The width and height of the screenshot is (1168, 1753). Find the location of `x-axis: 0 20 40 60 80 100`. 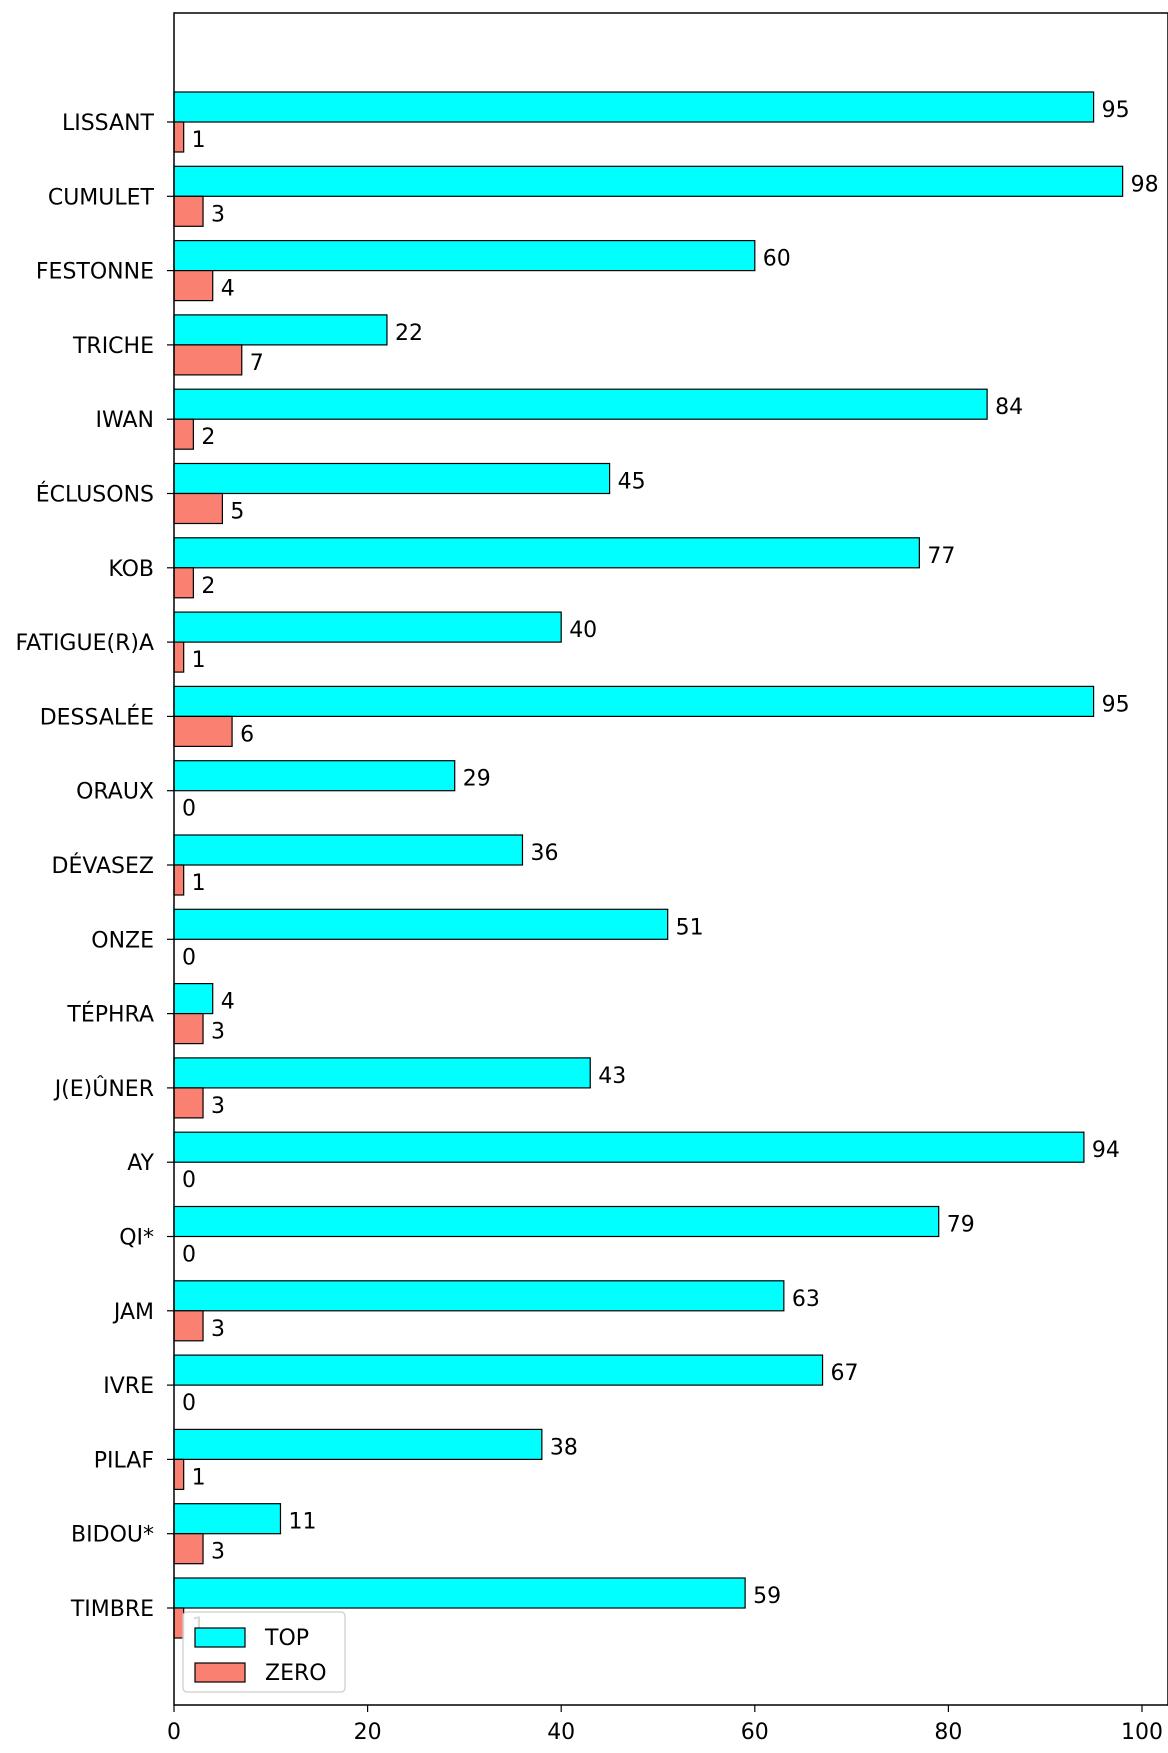

x-axis: 0 20 40 60 80 100 is located at coordinates (665, 1725).